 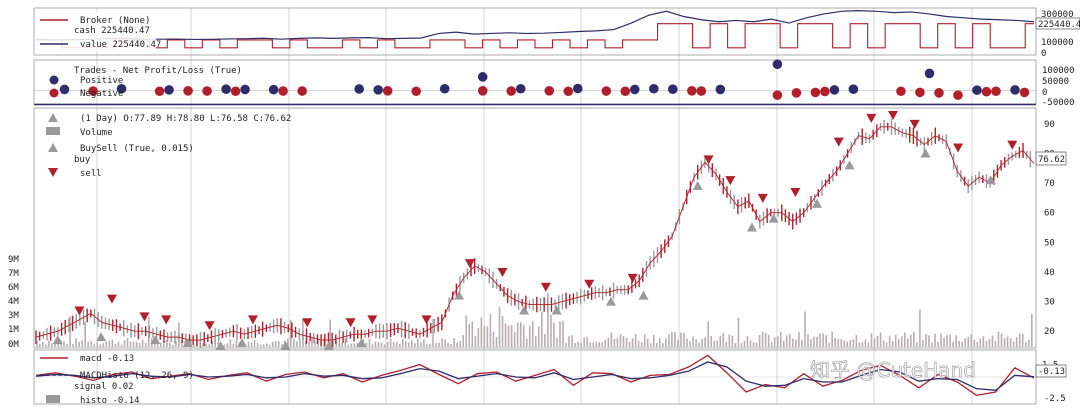 What do you see at coordinates (101, 81) in the screenshot?
I see `trades-legend-positive: Positive` at bounding box center [101, 81].